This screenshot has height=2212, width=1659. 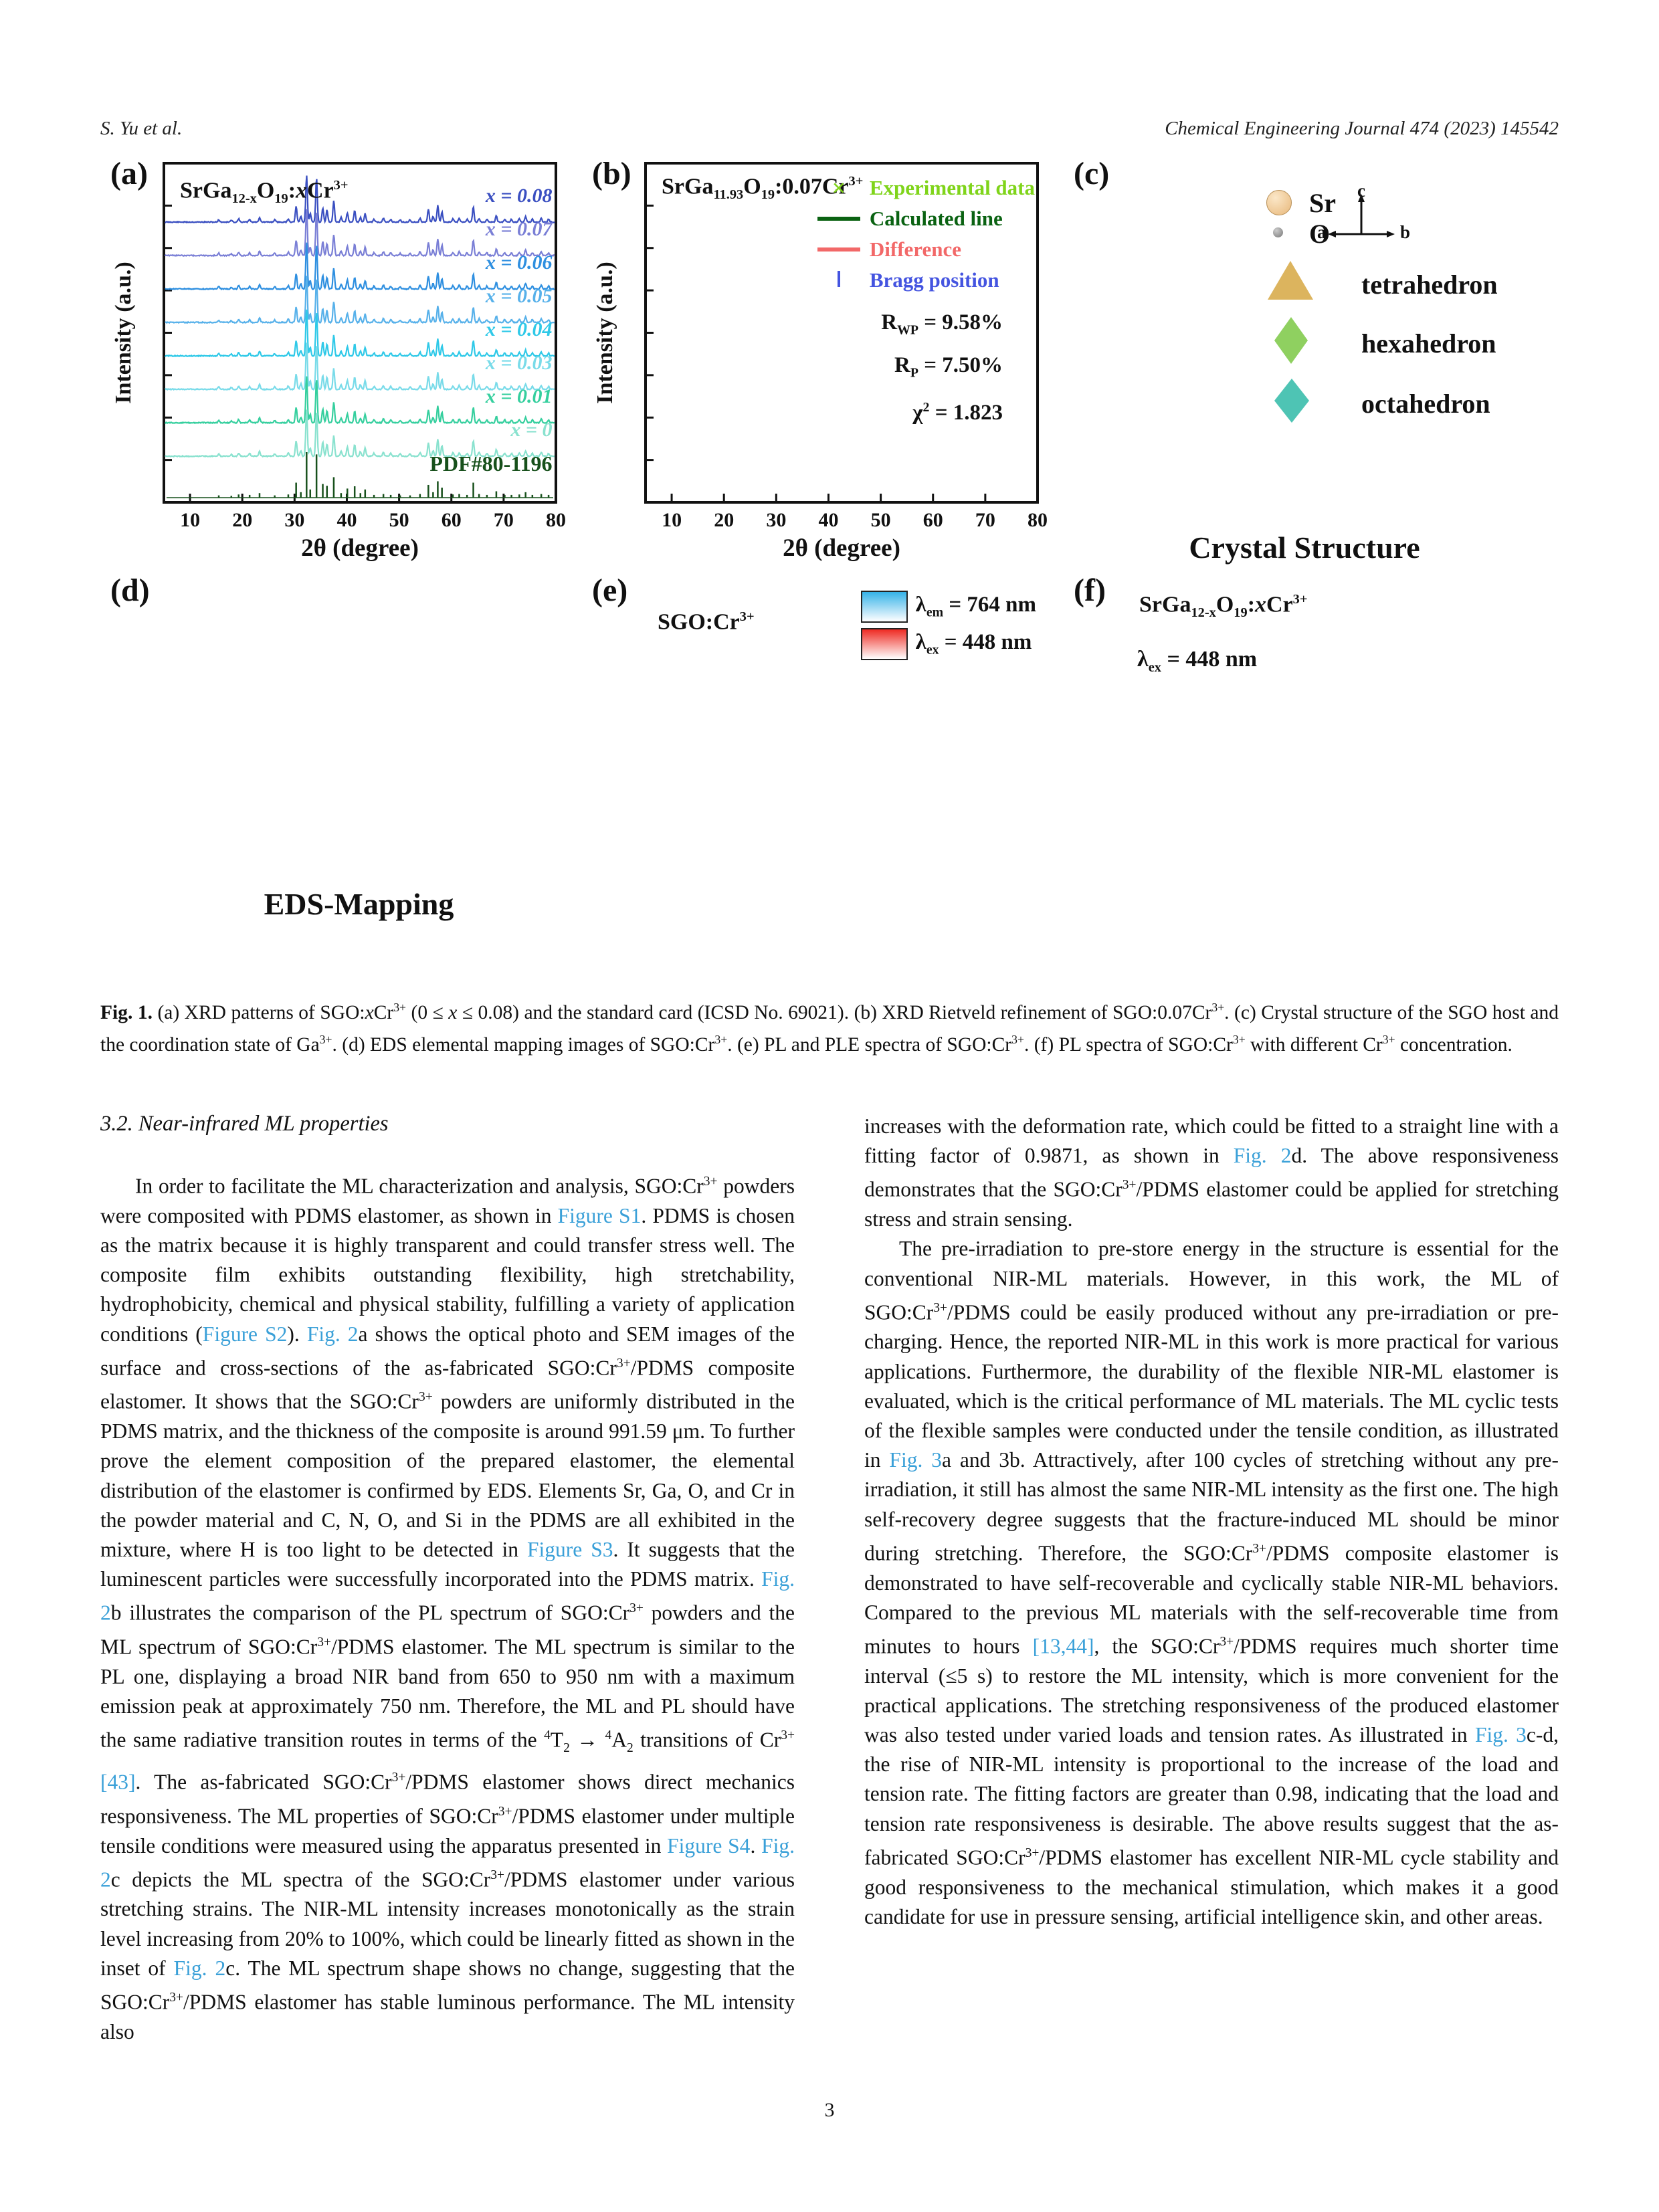 What do you see at coordinates (1279, 203) in the screenshot?
I see `sr-atom-icon` at bounding box center [1279, 203].